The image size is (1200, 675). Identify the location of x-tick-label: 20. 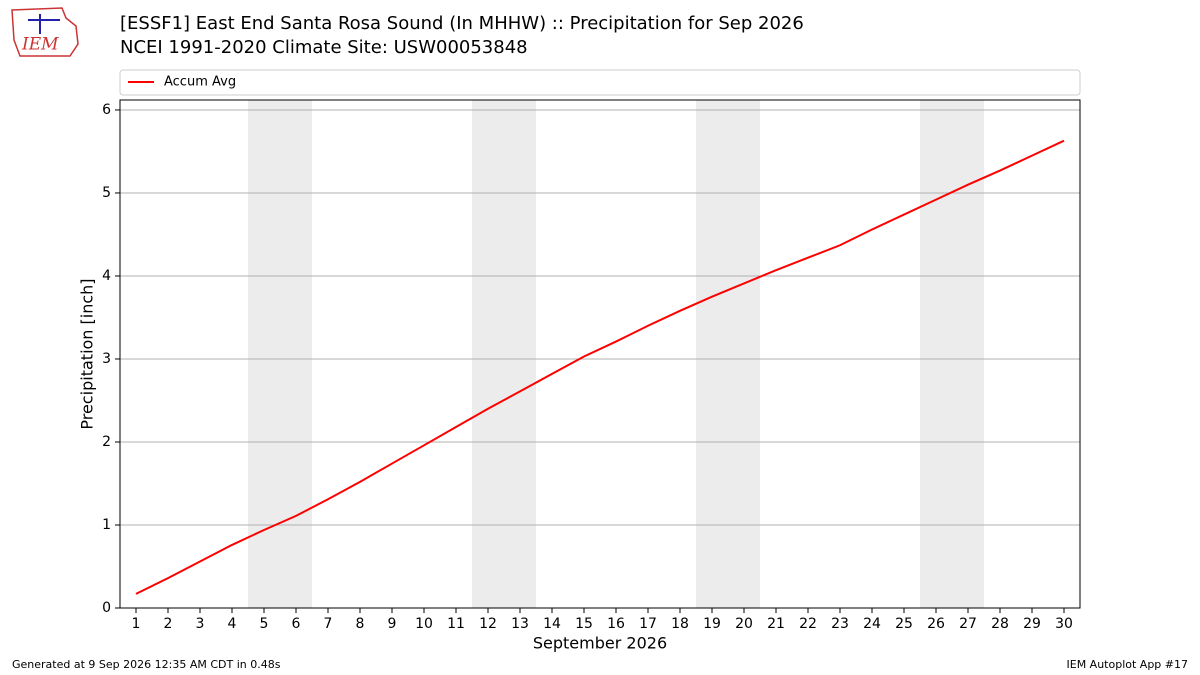
(744, 624).